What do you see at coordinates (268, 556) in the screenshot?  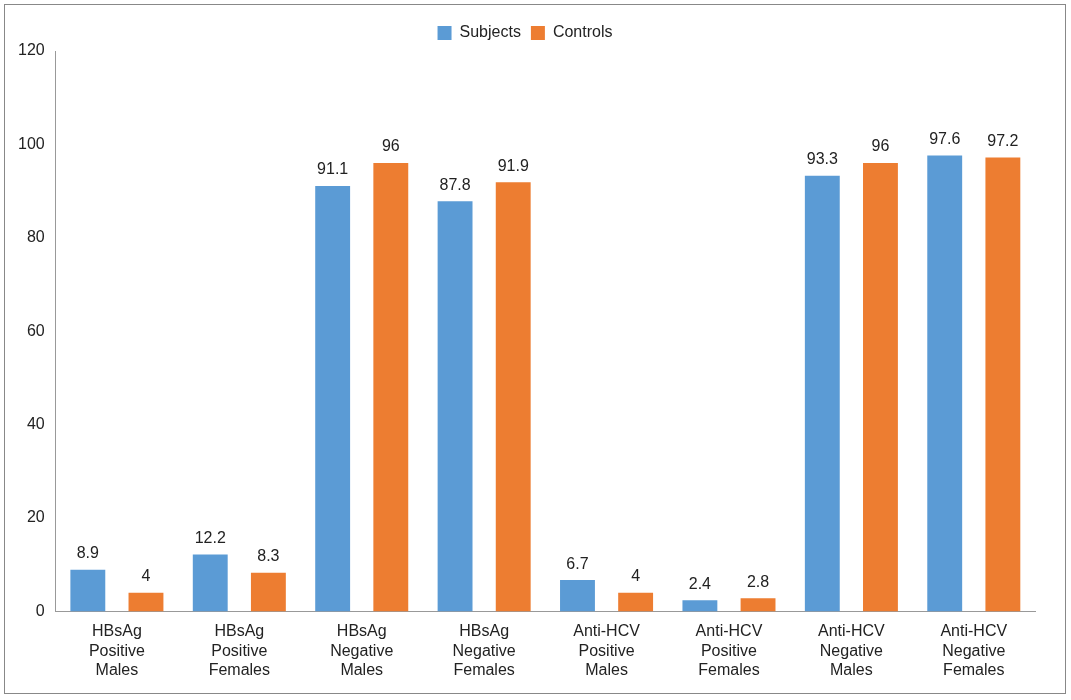 I see `data-label: 8.3` at bounding box center [268, 556].